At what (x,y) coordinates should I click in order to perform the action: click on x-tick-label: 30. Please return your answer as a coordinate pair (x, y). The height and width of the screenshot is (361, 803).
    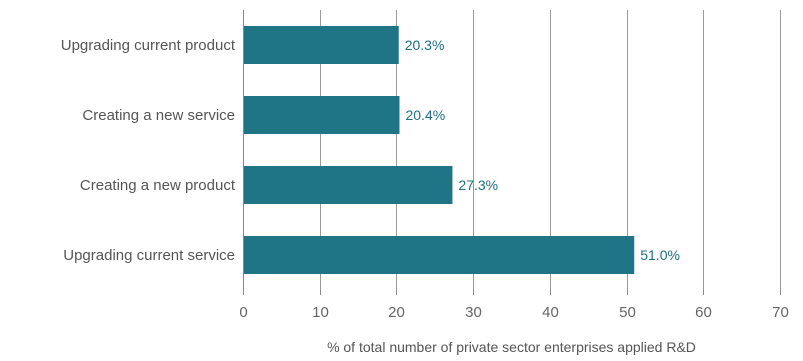
    Looking at the image, I should click on (473, 312).